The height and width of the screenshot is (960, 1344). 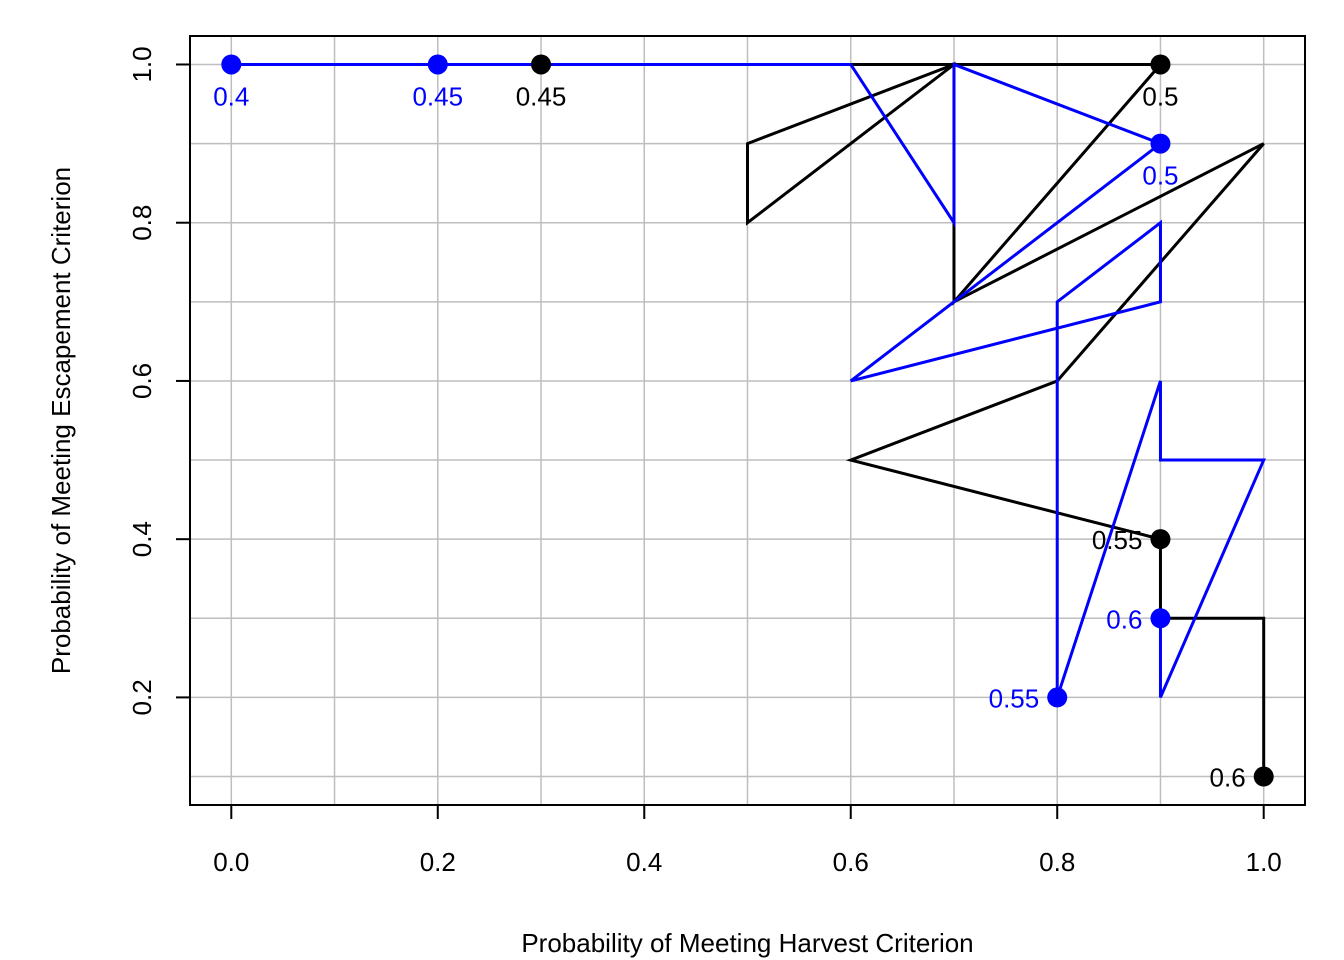 I want to click on x-tick-label: 1.0, so click(x=1264, y=862).